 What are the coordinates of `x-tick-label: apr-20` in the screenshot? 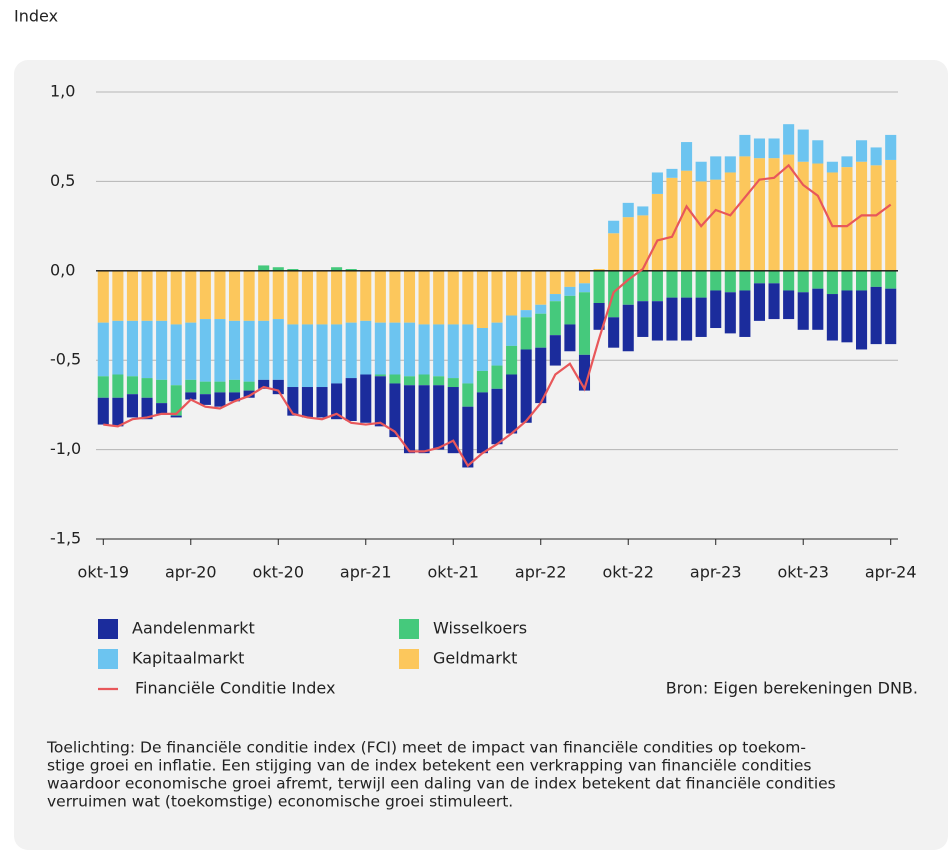 It's located at (191, 572).